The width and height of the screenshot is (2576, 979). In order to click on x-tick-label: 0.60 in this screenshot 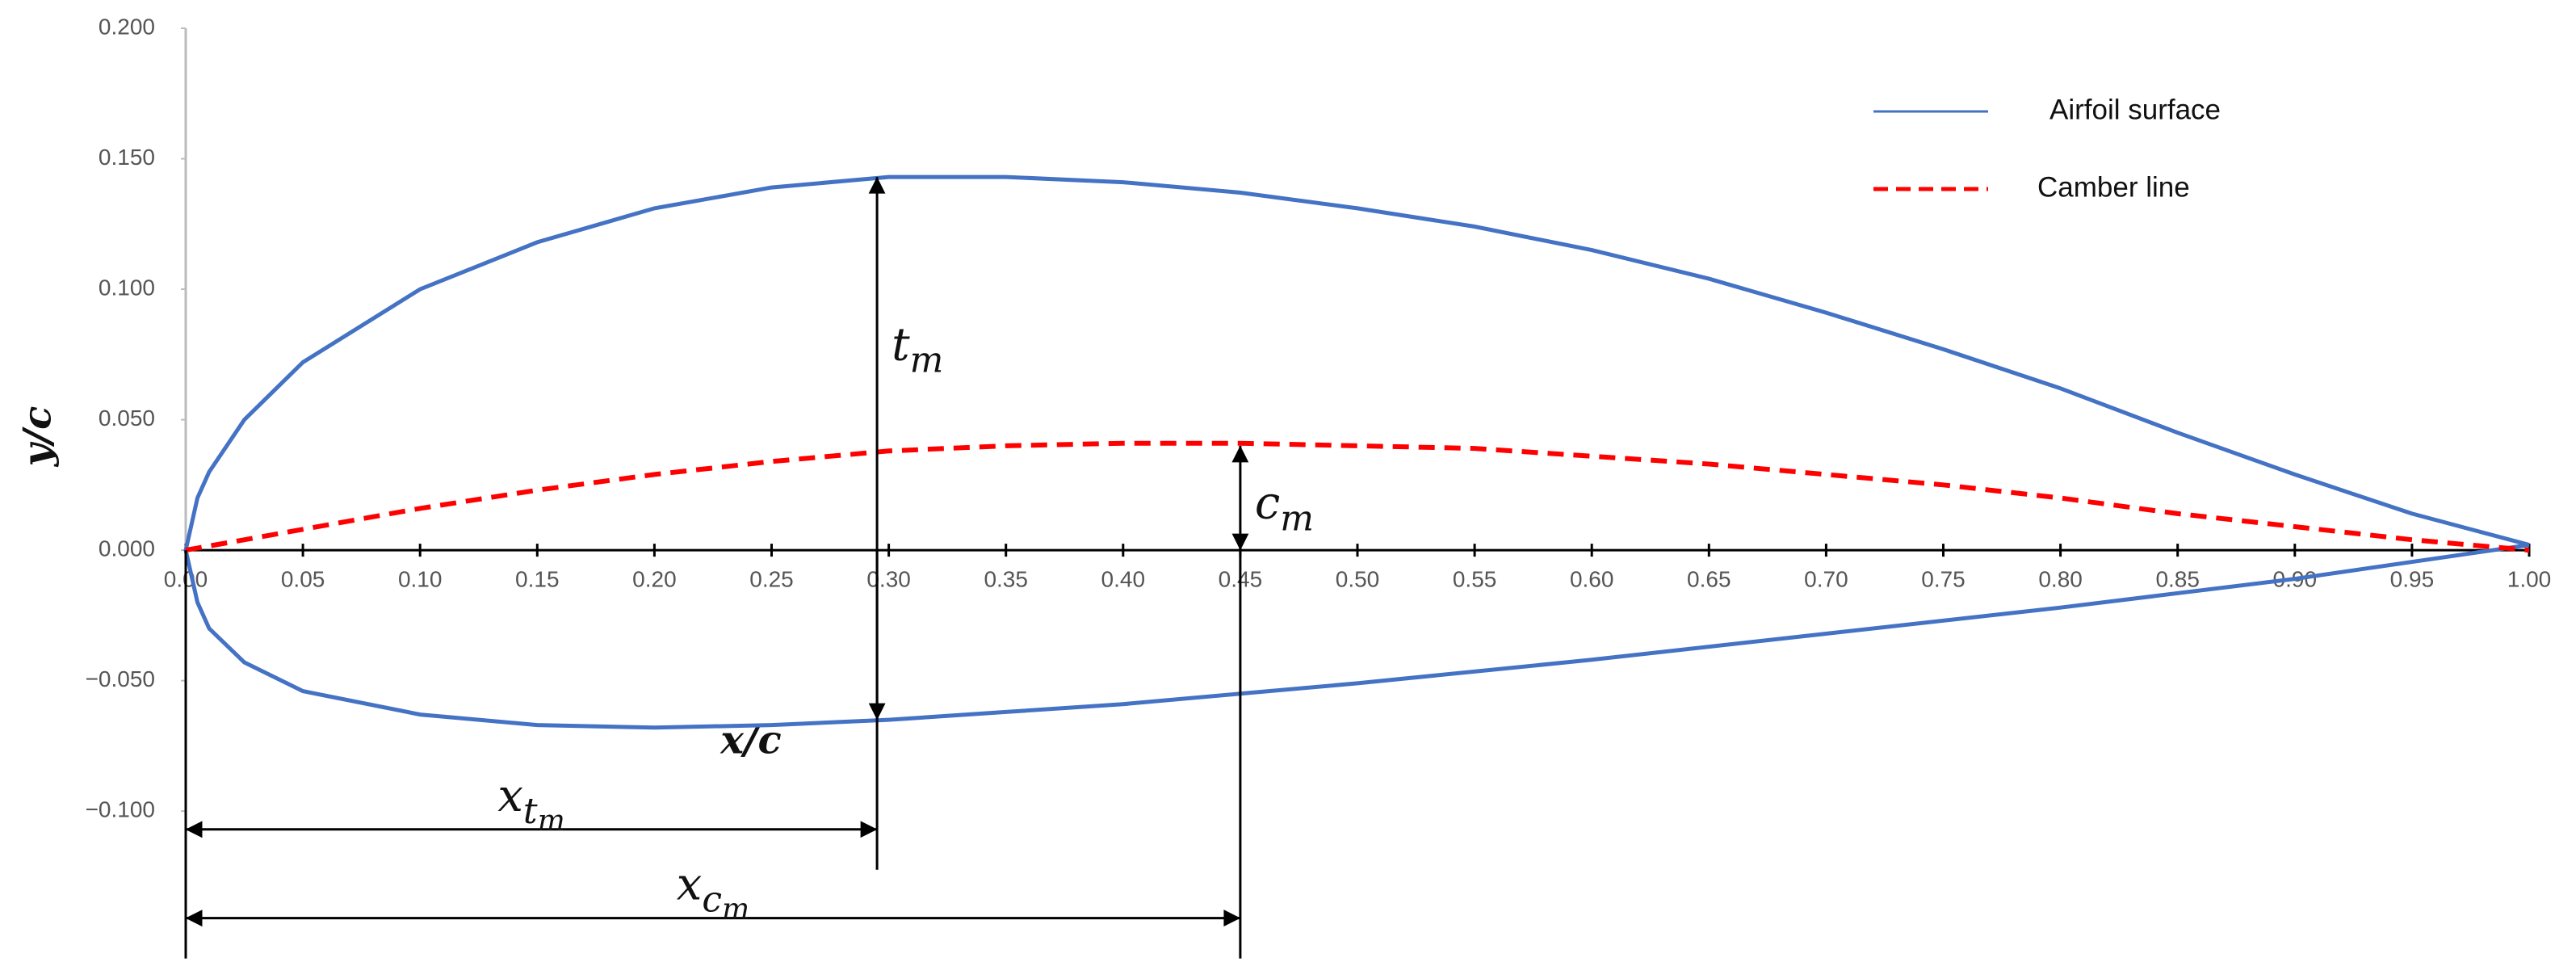, I will do `click(1592, 579)`.